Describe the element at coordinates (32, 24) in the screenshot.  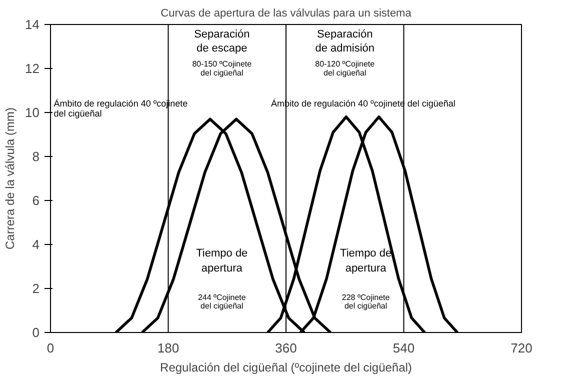
I see `y-tick-label: 14` at that location.